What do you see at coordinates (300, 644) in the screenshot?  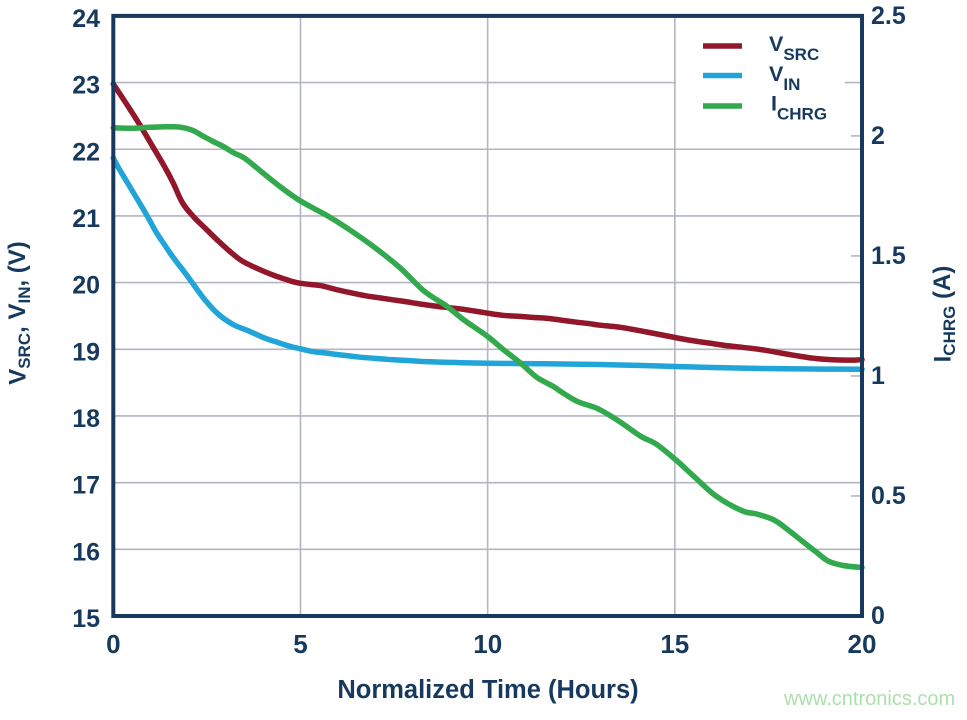 I see `svg-text: 5` at bounding box center [300, 644].